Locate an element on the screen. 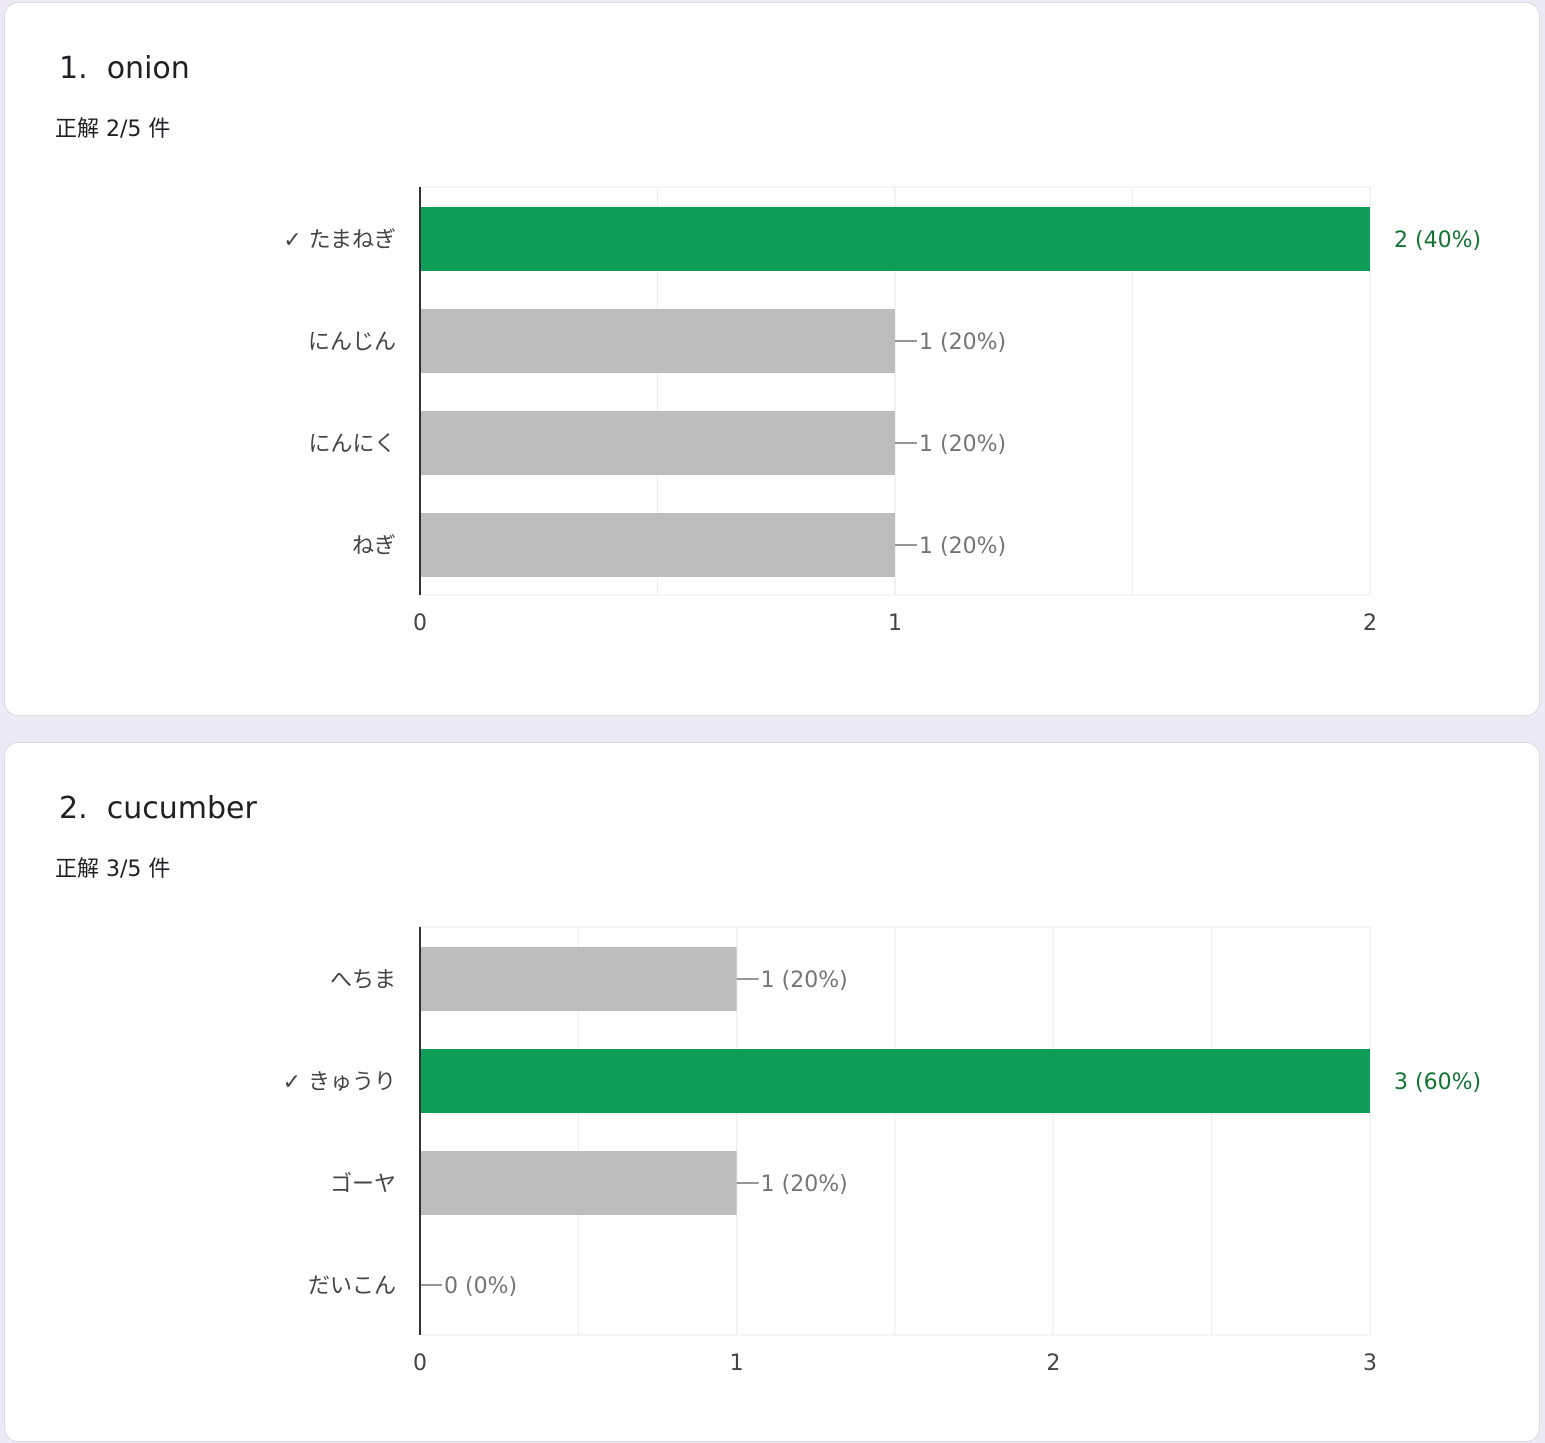 This screenshot has height=1443, width=1545. question-number: 1. is located at coordinates (73, 68).